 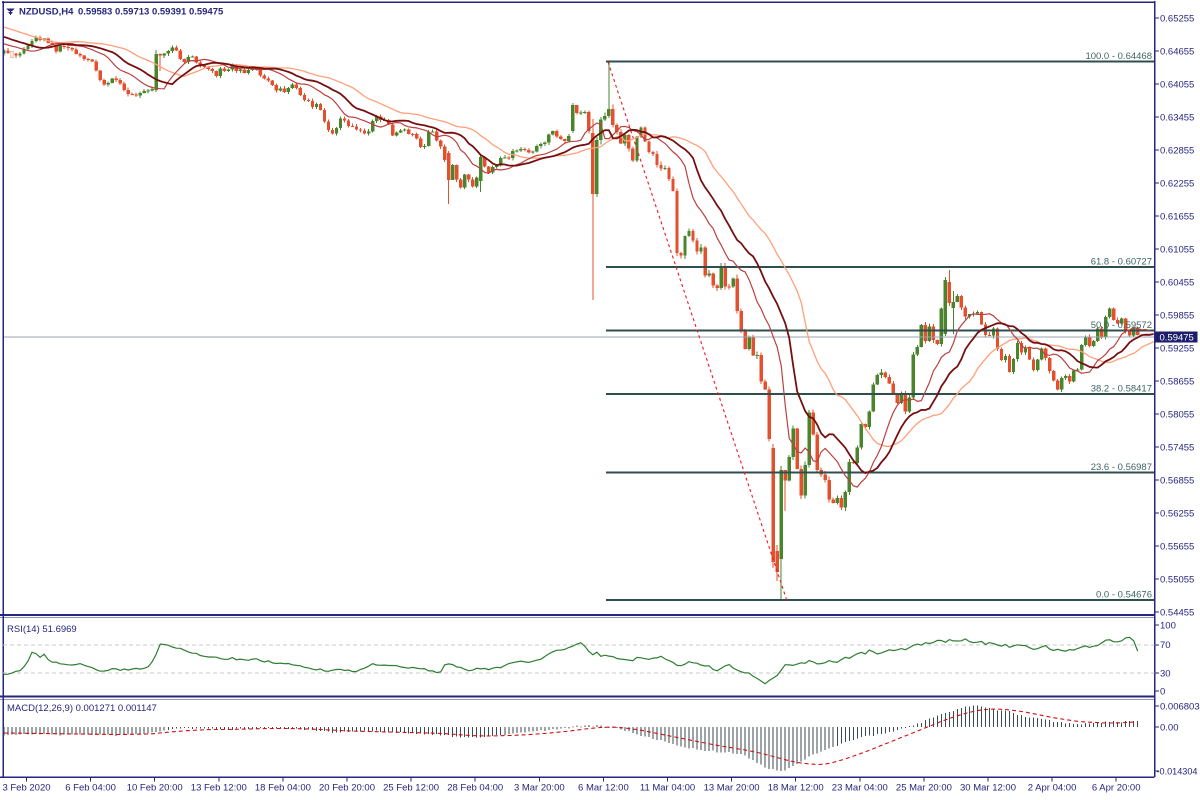 I want to click on svg-text:0.59583 0.59713 0.59391 0.5947: 0.59583 0.59713 0.59391 0.59475, so click(x=151, y=12).